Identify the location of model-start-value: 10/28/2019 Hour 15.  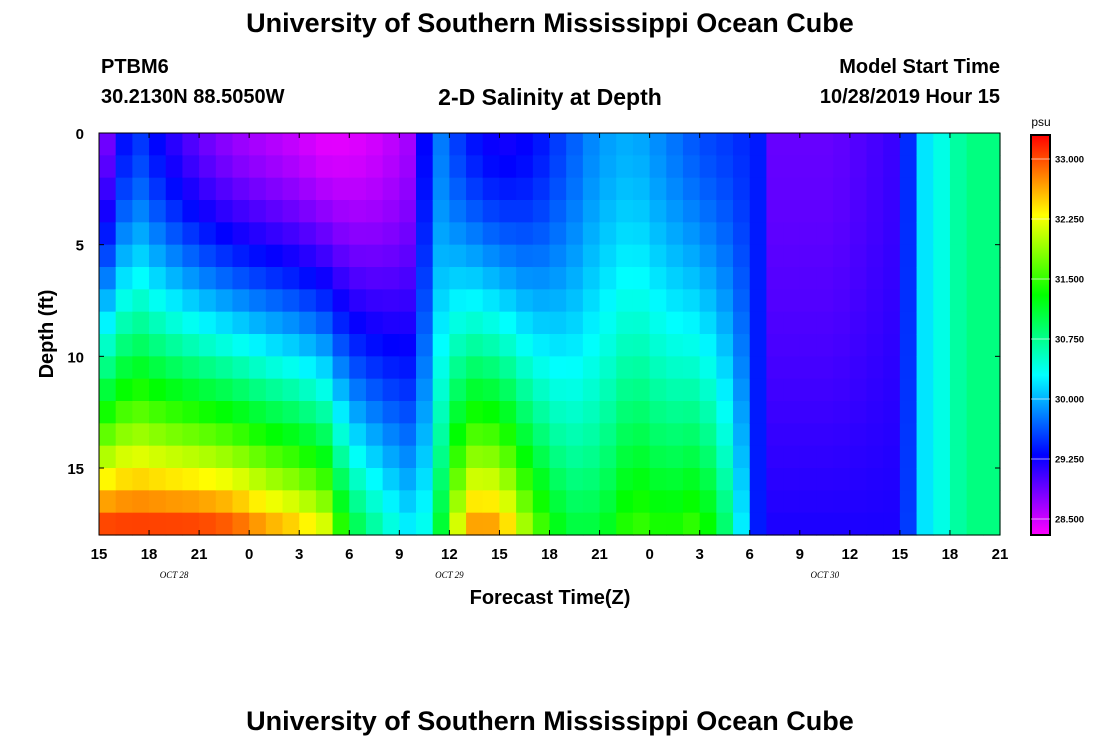
(909, 97).